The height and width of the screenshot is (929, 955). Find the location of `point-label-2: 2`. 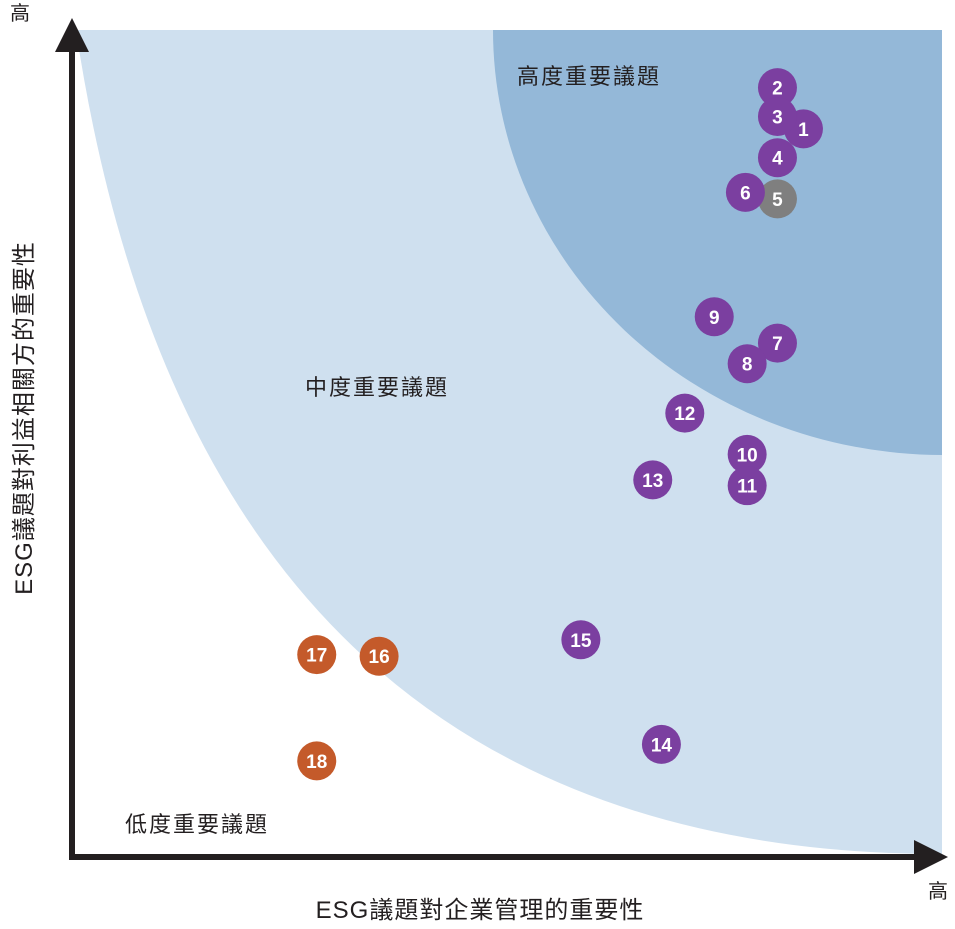

point-label-2: 2 is located at coordinates (777, 89).